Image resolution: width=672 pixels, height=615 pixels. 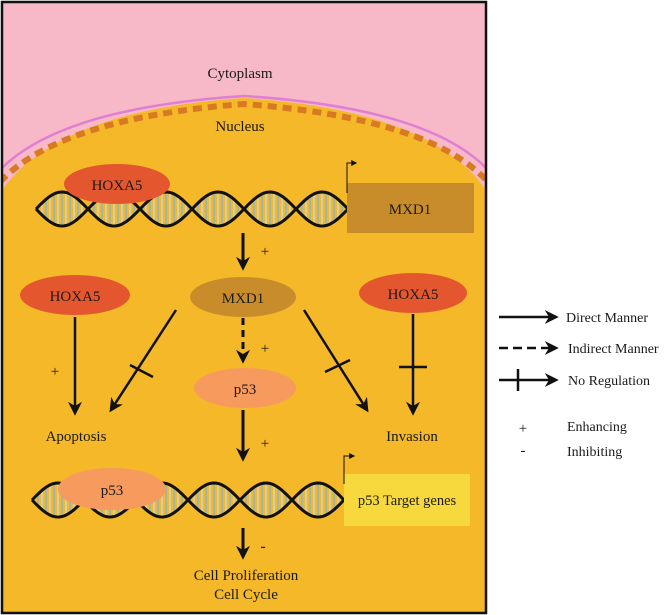 I want to click on legend-enhancing-symbol: +, so click(x=523, y=429).